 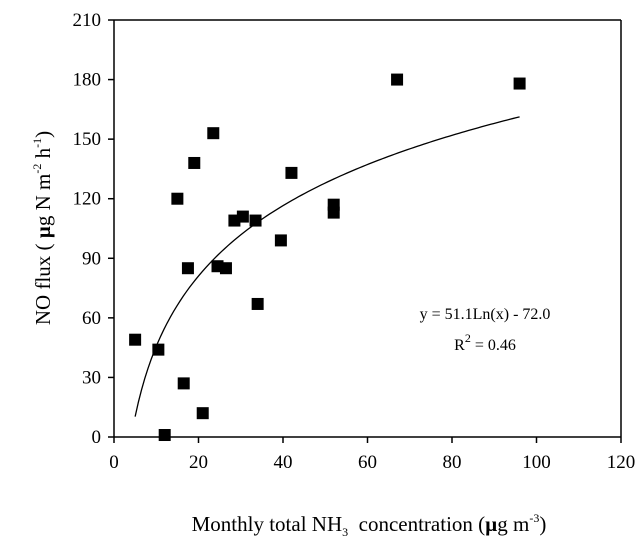 What do you see at coordinates (367, 462) in the screenshot?
I see `x-tick-label: 60` at bounding box center [367, 462].